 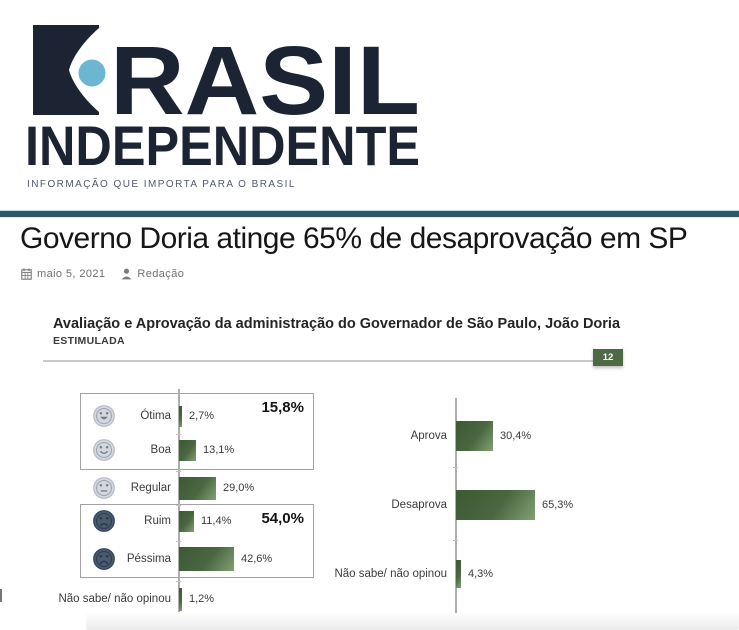 I want to click on figure-bottom-shadow, so click(x=412, y=621).